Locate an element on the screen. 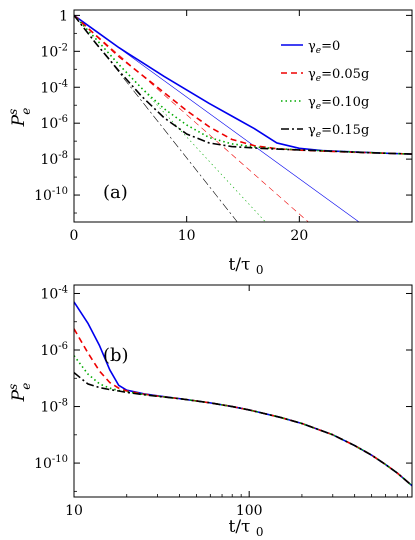  panel-b-y-axis-label-sup: s is located at coordinates (13, 387).